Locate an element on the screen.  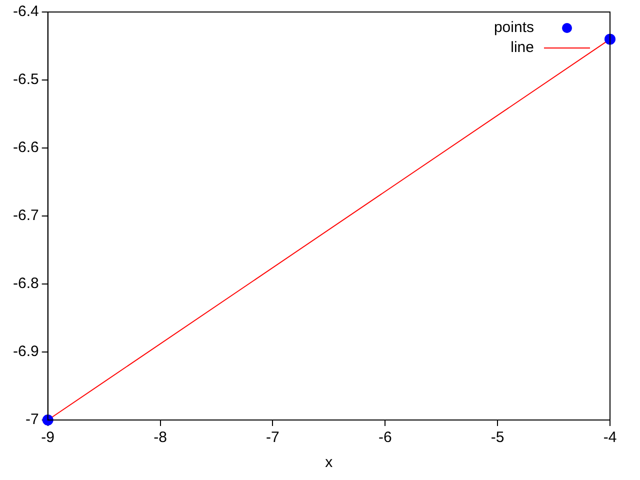
y-tick-label: -7 is located at coordinates (32, 419).